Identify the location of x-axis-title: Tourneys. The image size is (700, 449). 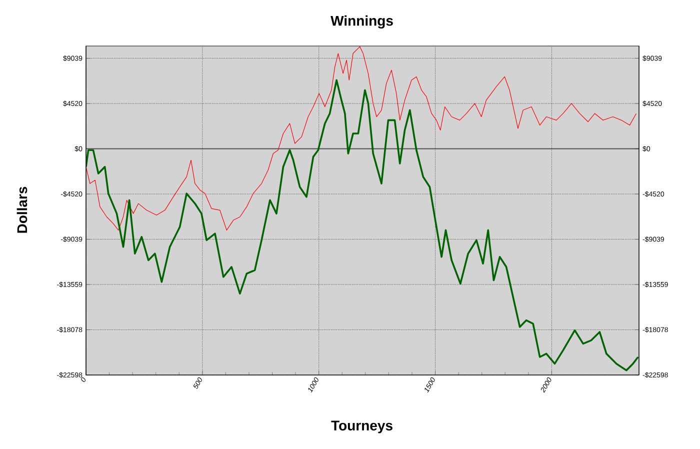
(361, 427).